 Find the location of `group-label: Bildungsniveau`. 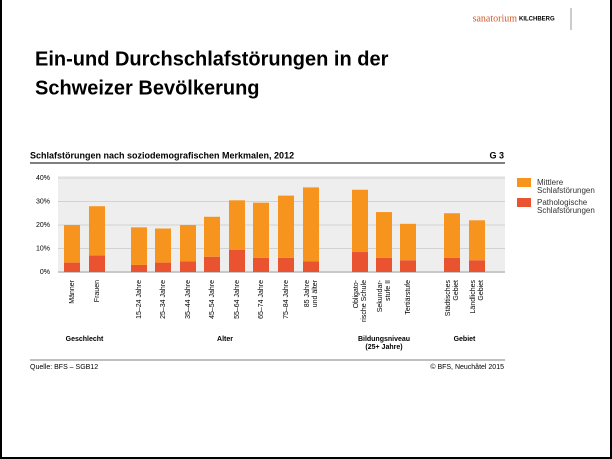

group-label: Bildungsniveau is located at coordinates (384, 339).